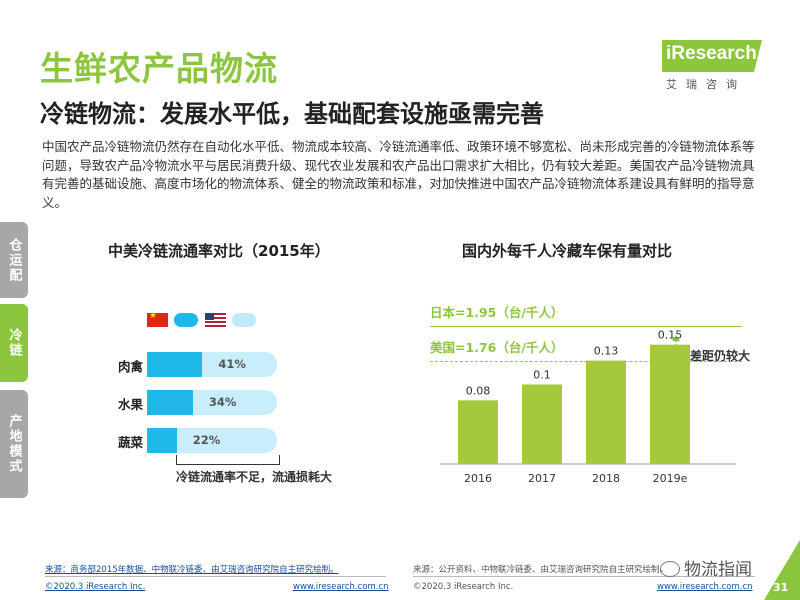 Image resolution: width=800 pixels, height=600 pixels. Describe the element at coordinates (232, 364) in the screenshot. I see `bar-value-label: 41%` at that location.